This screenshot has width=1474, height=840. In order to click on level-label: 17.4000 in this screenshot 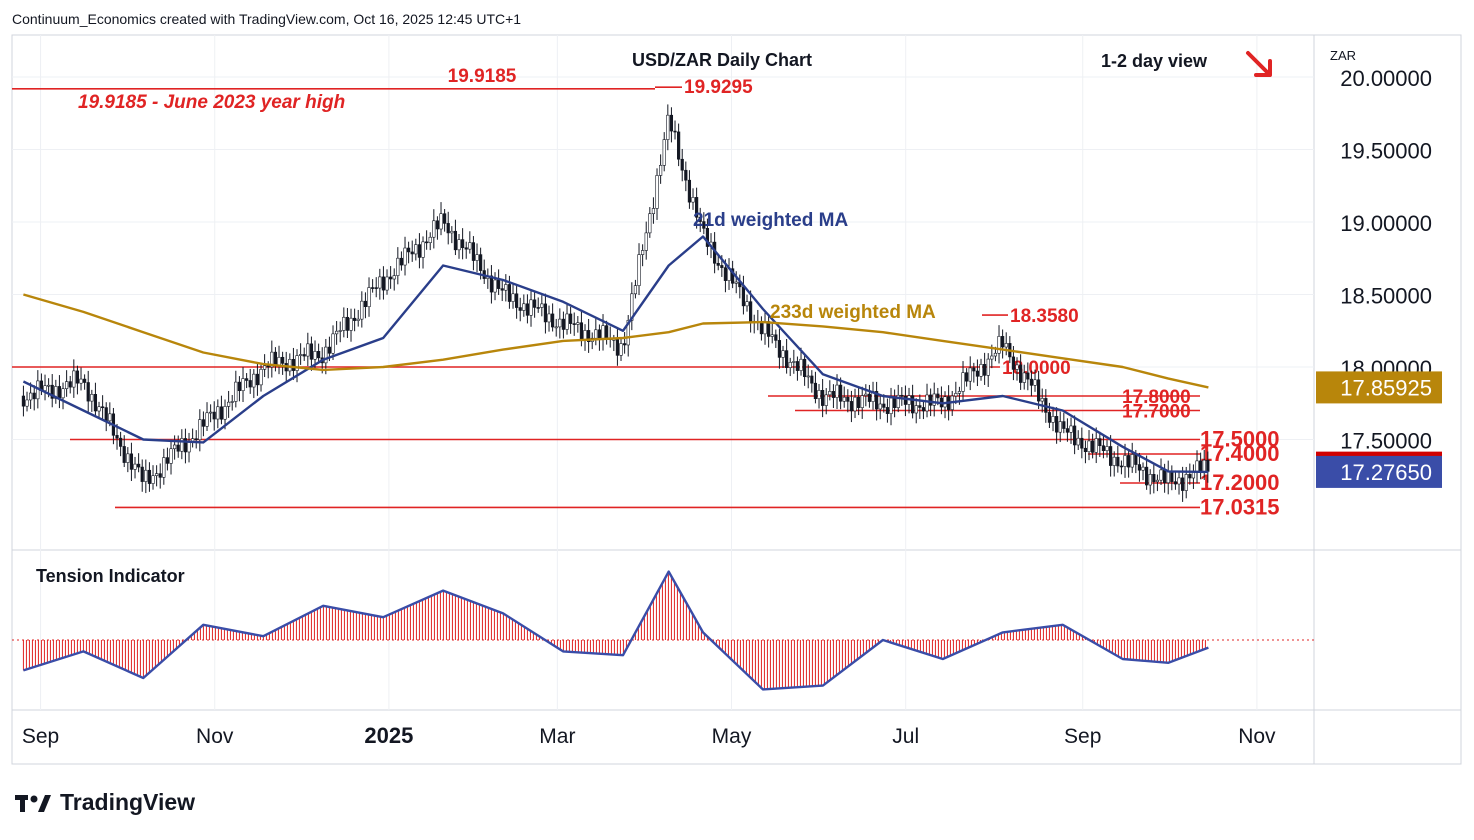, I will do `click(1240, 453)`.